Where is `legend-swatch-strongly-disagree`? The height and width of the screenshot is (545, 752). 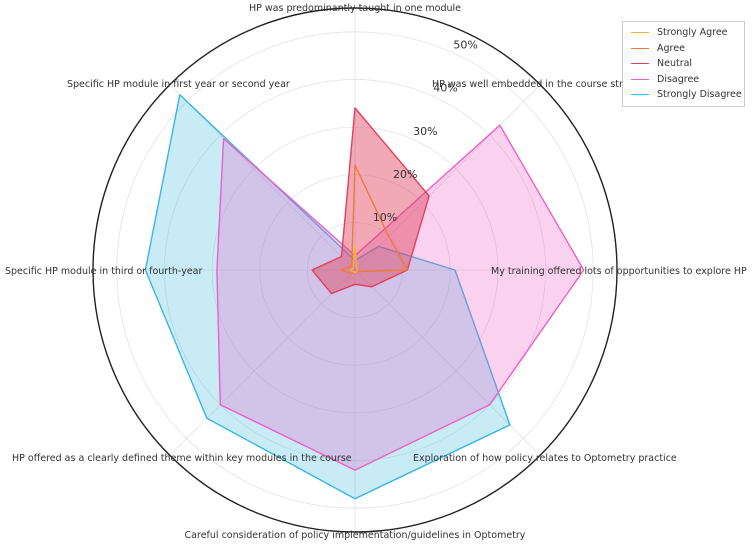 legend-swatch-strongly-disagree is located at coordinates (640, 95).